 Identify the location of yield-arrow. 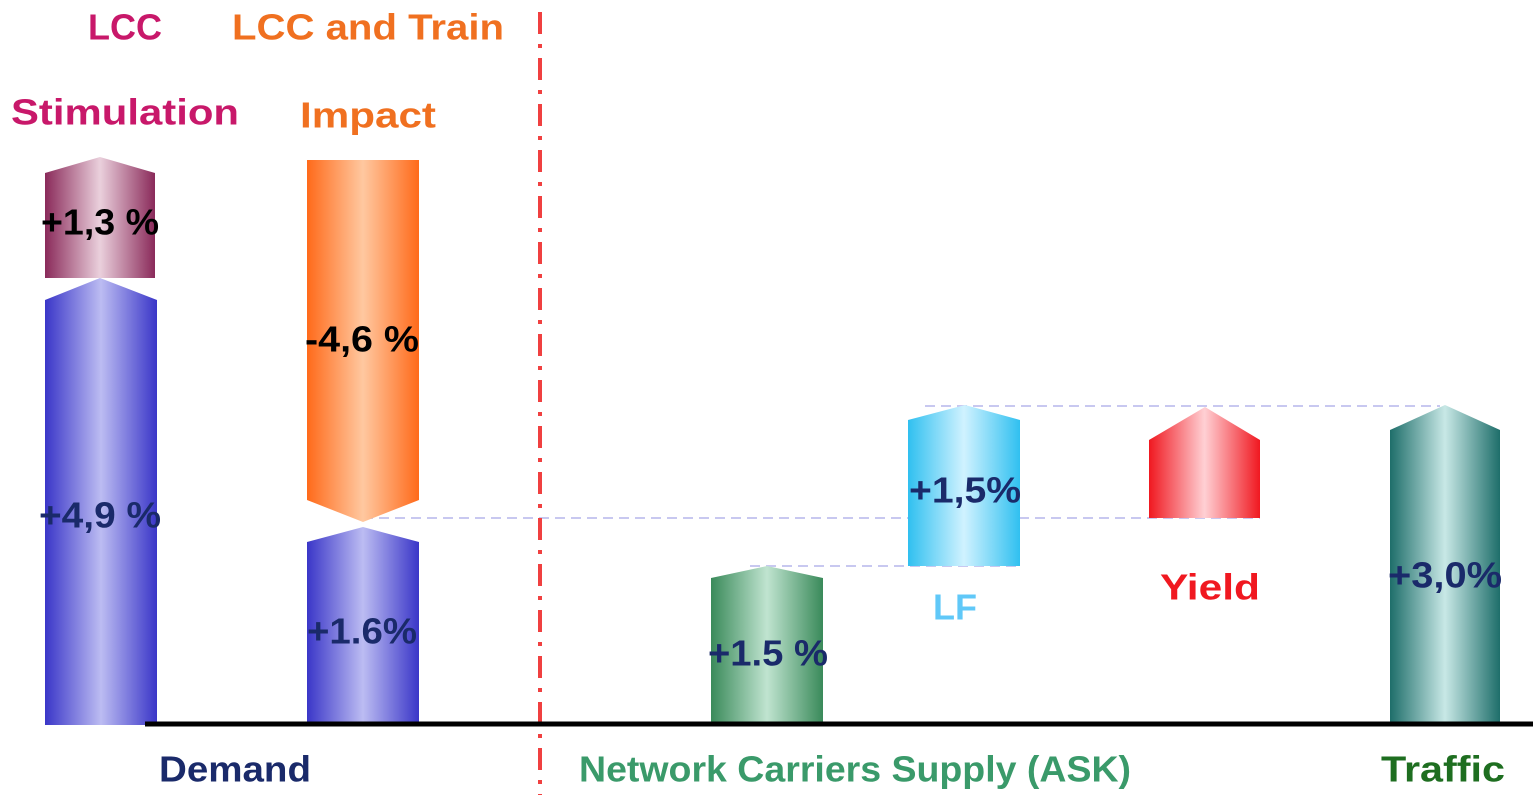
(1204, 462).